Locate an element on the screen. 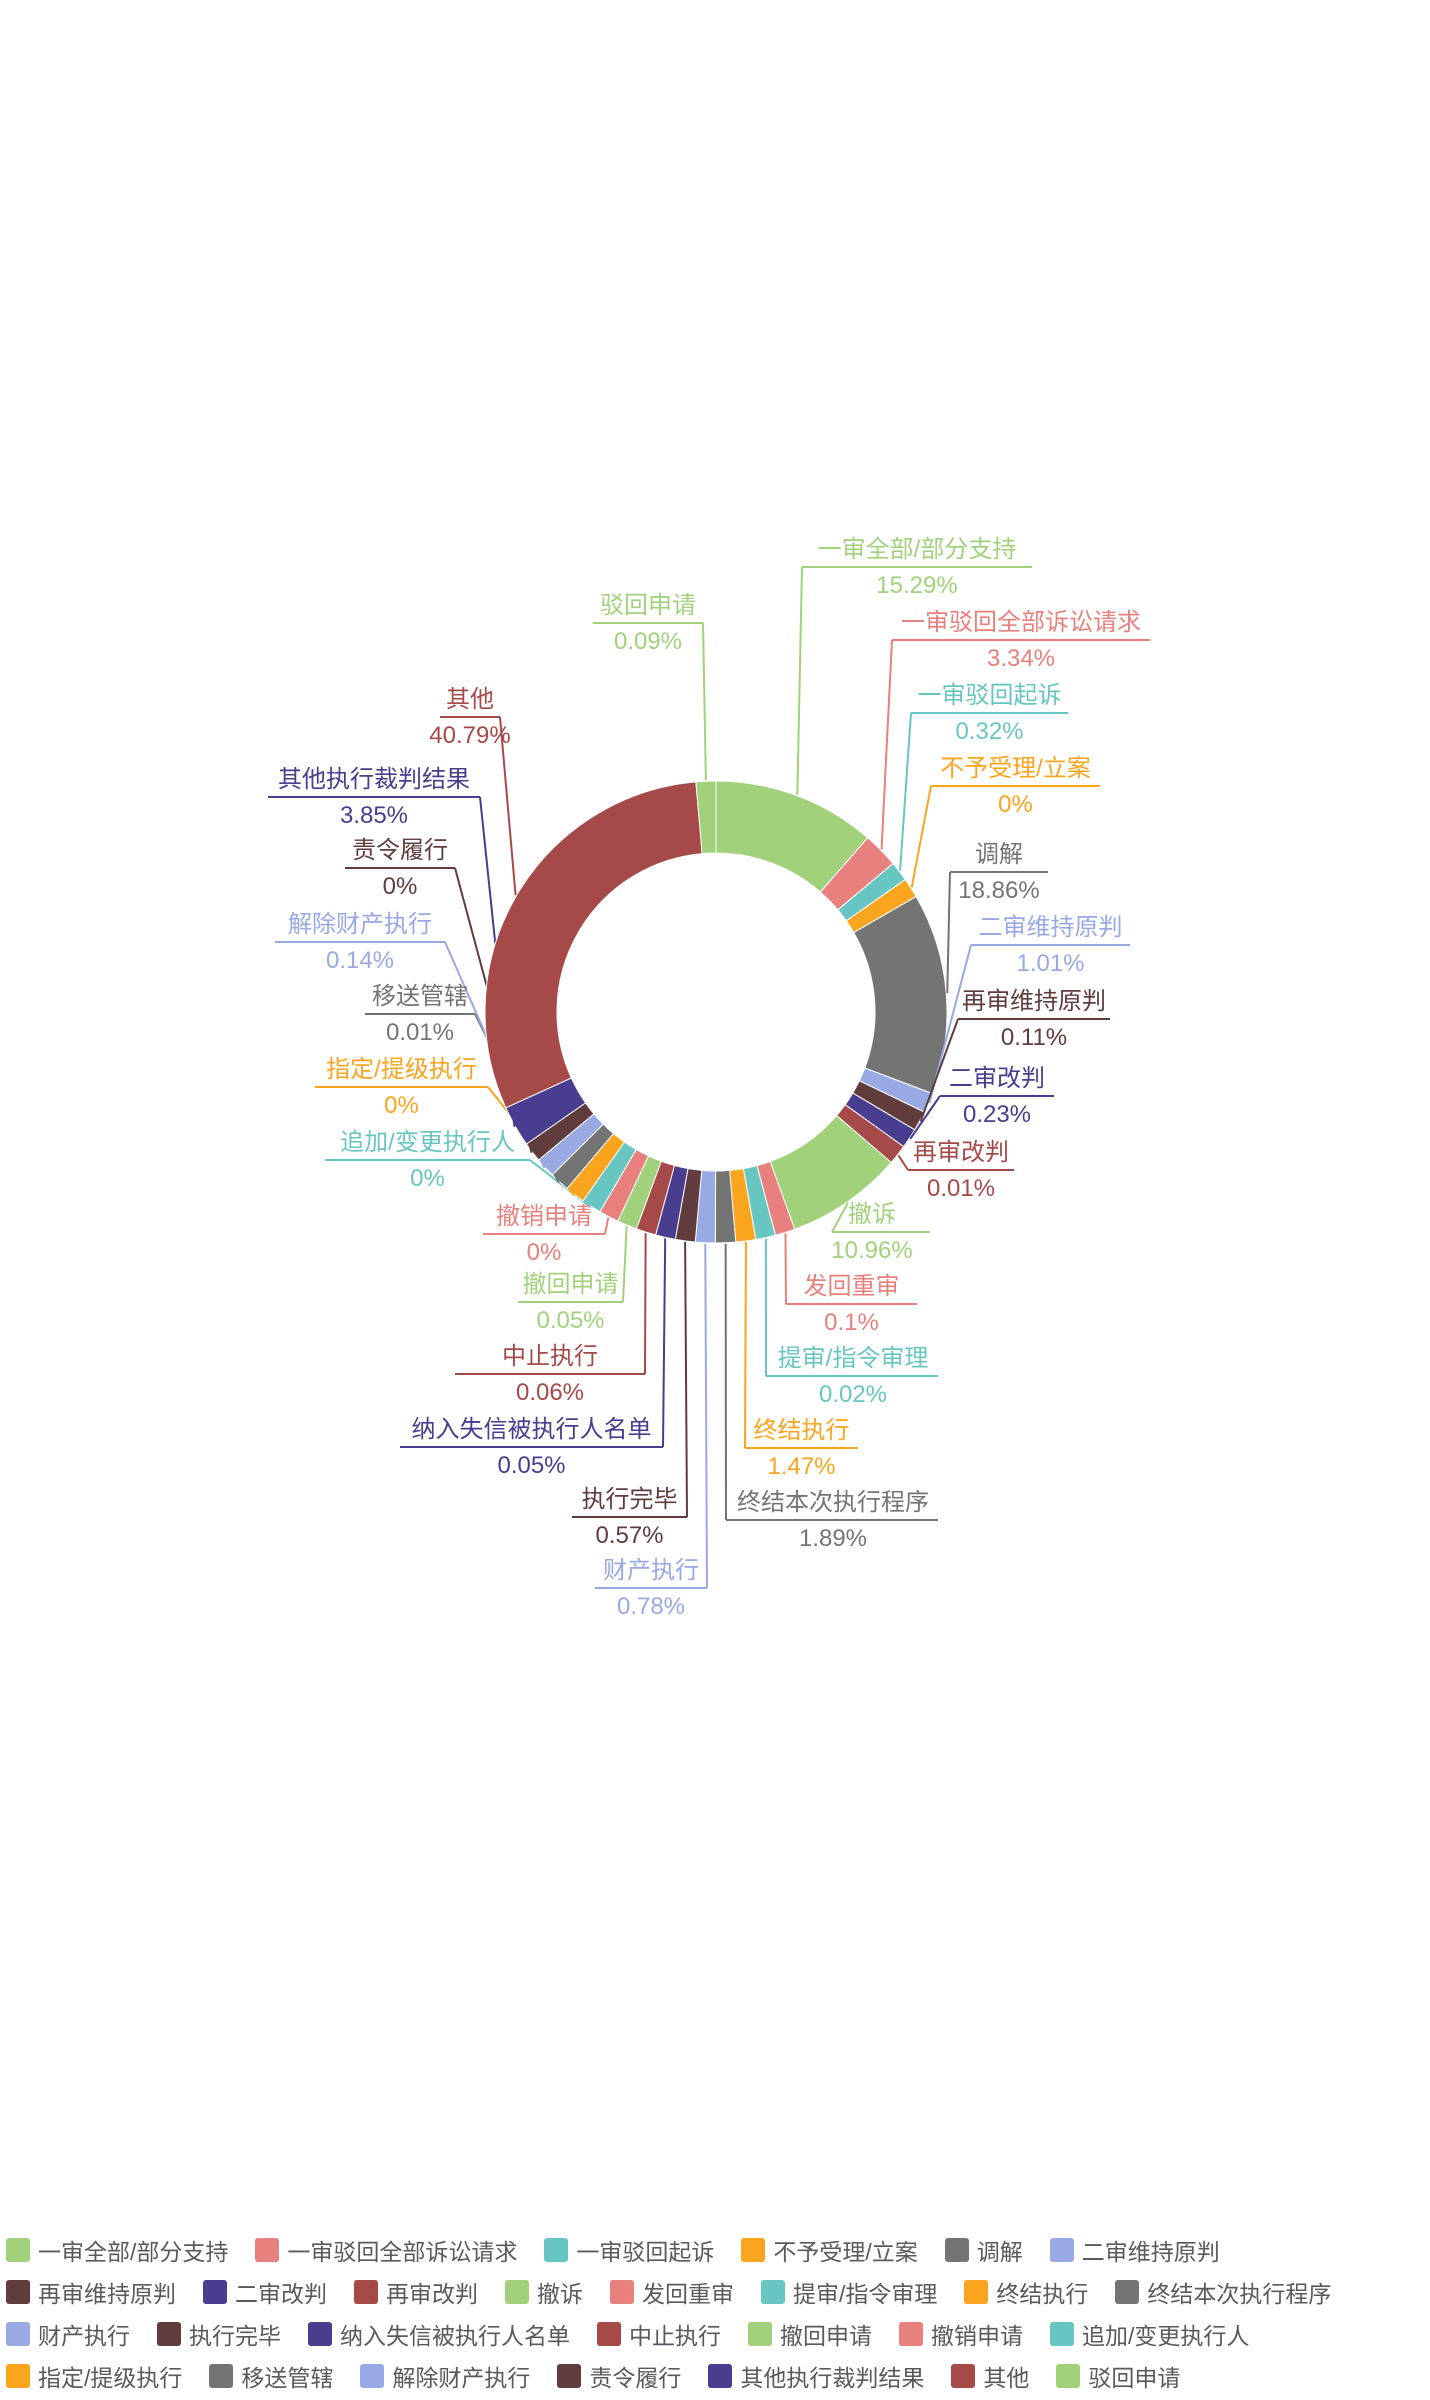 The width and height of the screenshot is (1430, 2400). legend-item: 再审维持原判 is located at coordinates (91, 2292).